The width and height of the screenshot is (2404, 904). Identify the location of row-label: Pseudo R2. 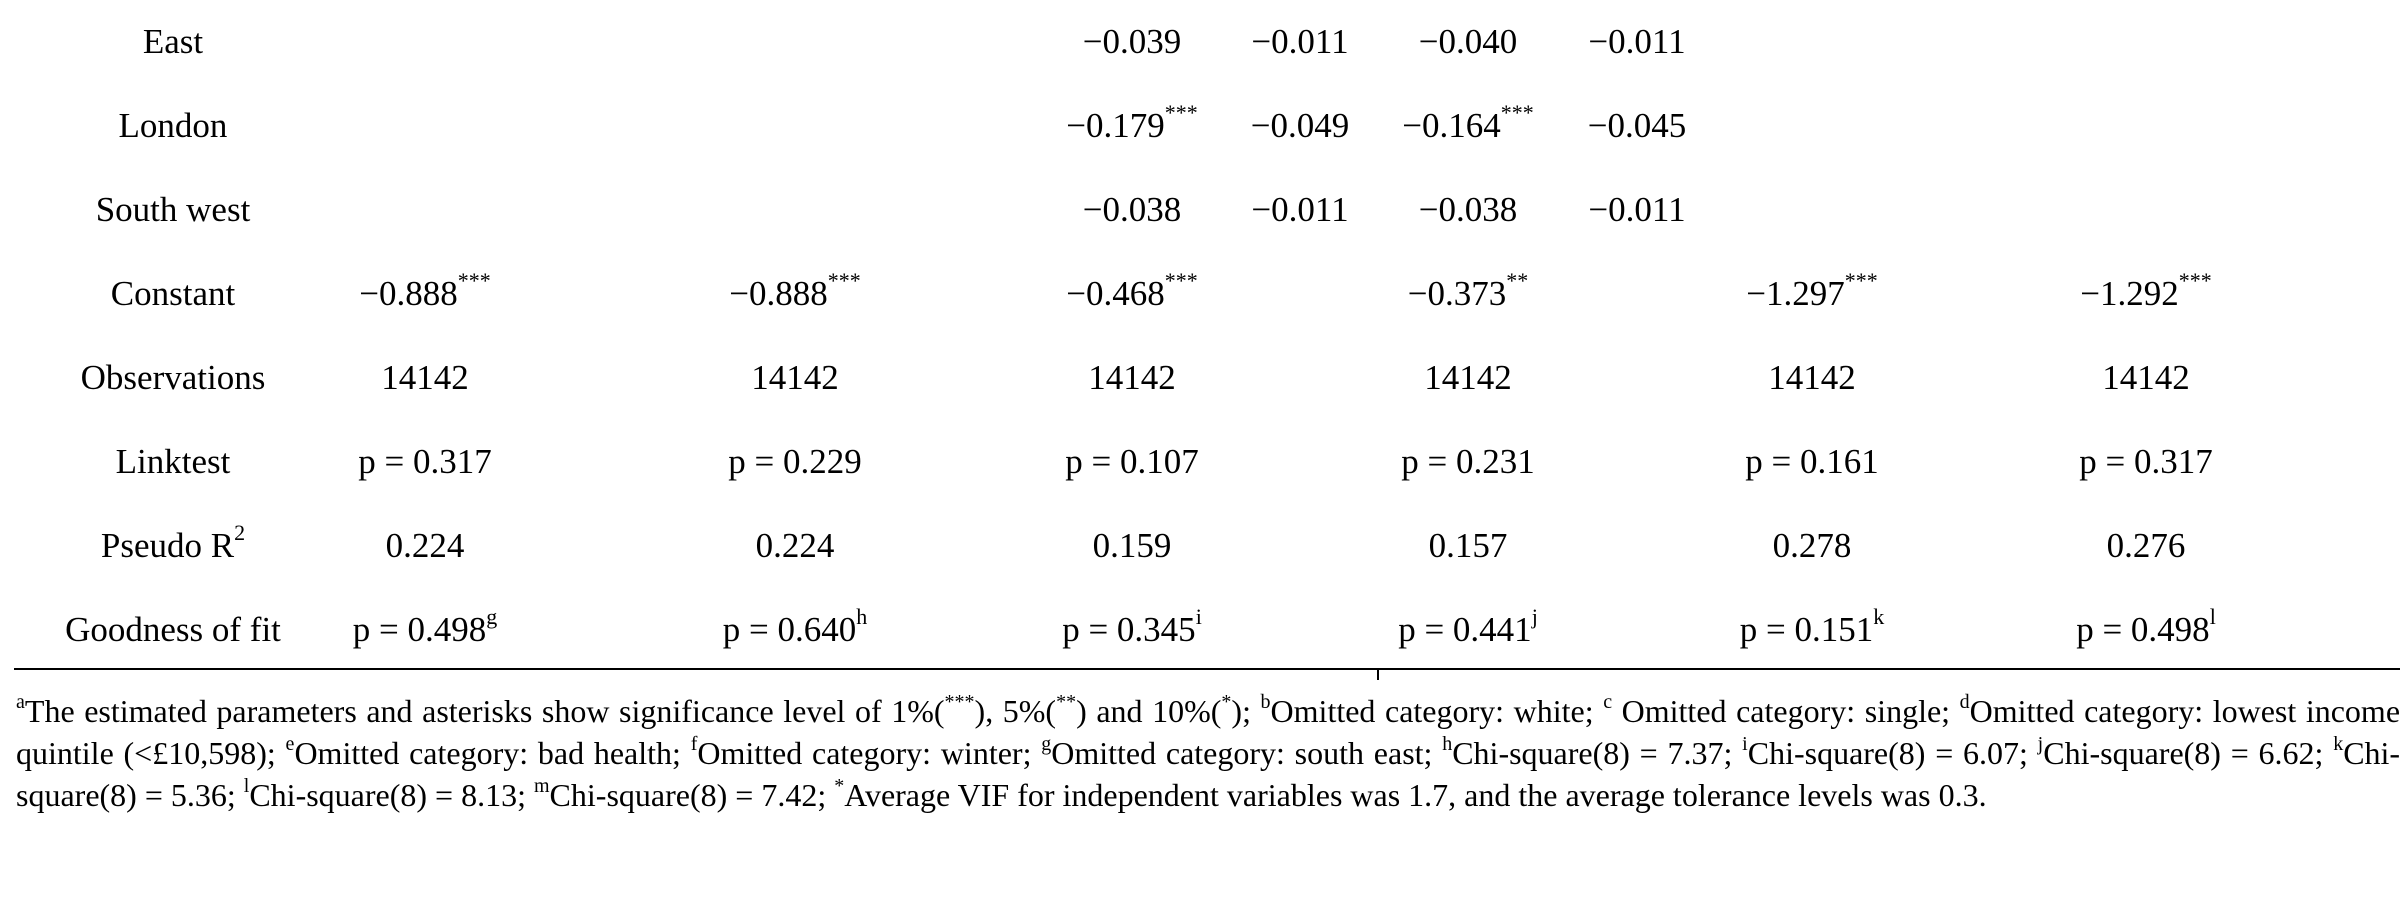
(173, 546).